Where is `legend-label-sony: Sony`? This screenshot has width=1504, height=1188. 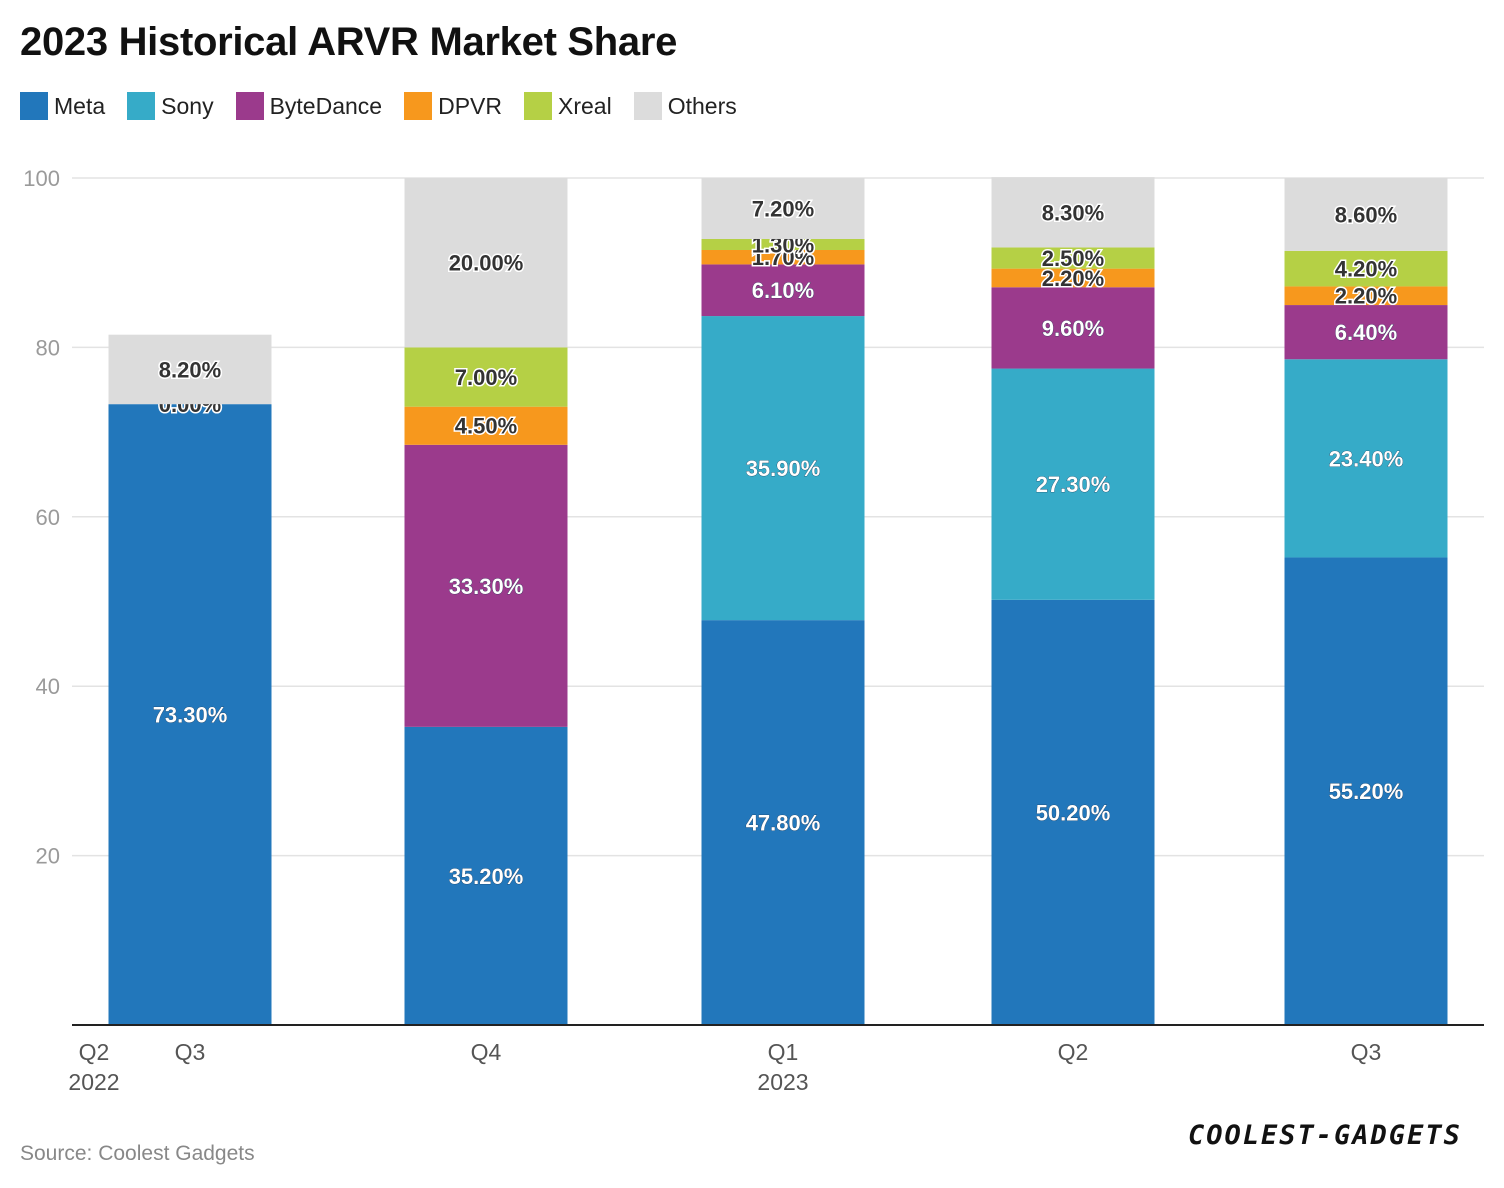 legend-label-sony: Sony is located at coordinates (187, 105).